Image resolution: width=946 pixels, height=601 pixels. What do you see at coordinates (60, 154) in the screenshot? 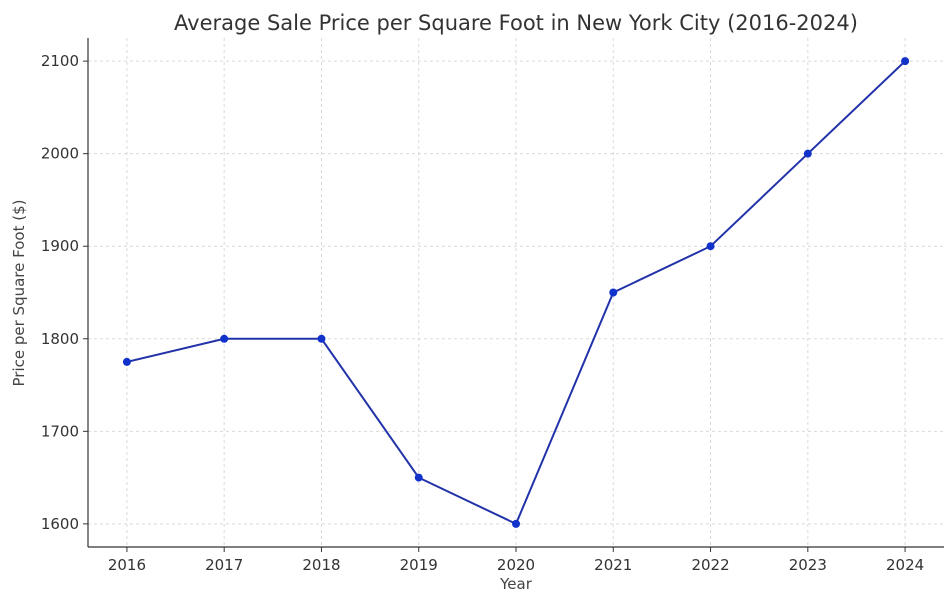
I see `y-tick-label: 2000` at bounding box center [60, 154].